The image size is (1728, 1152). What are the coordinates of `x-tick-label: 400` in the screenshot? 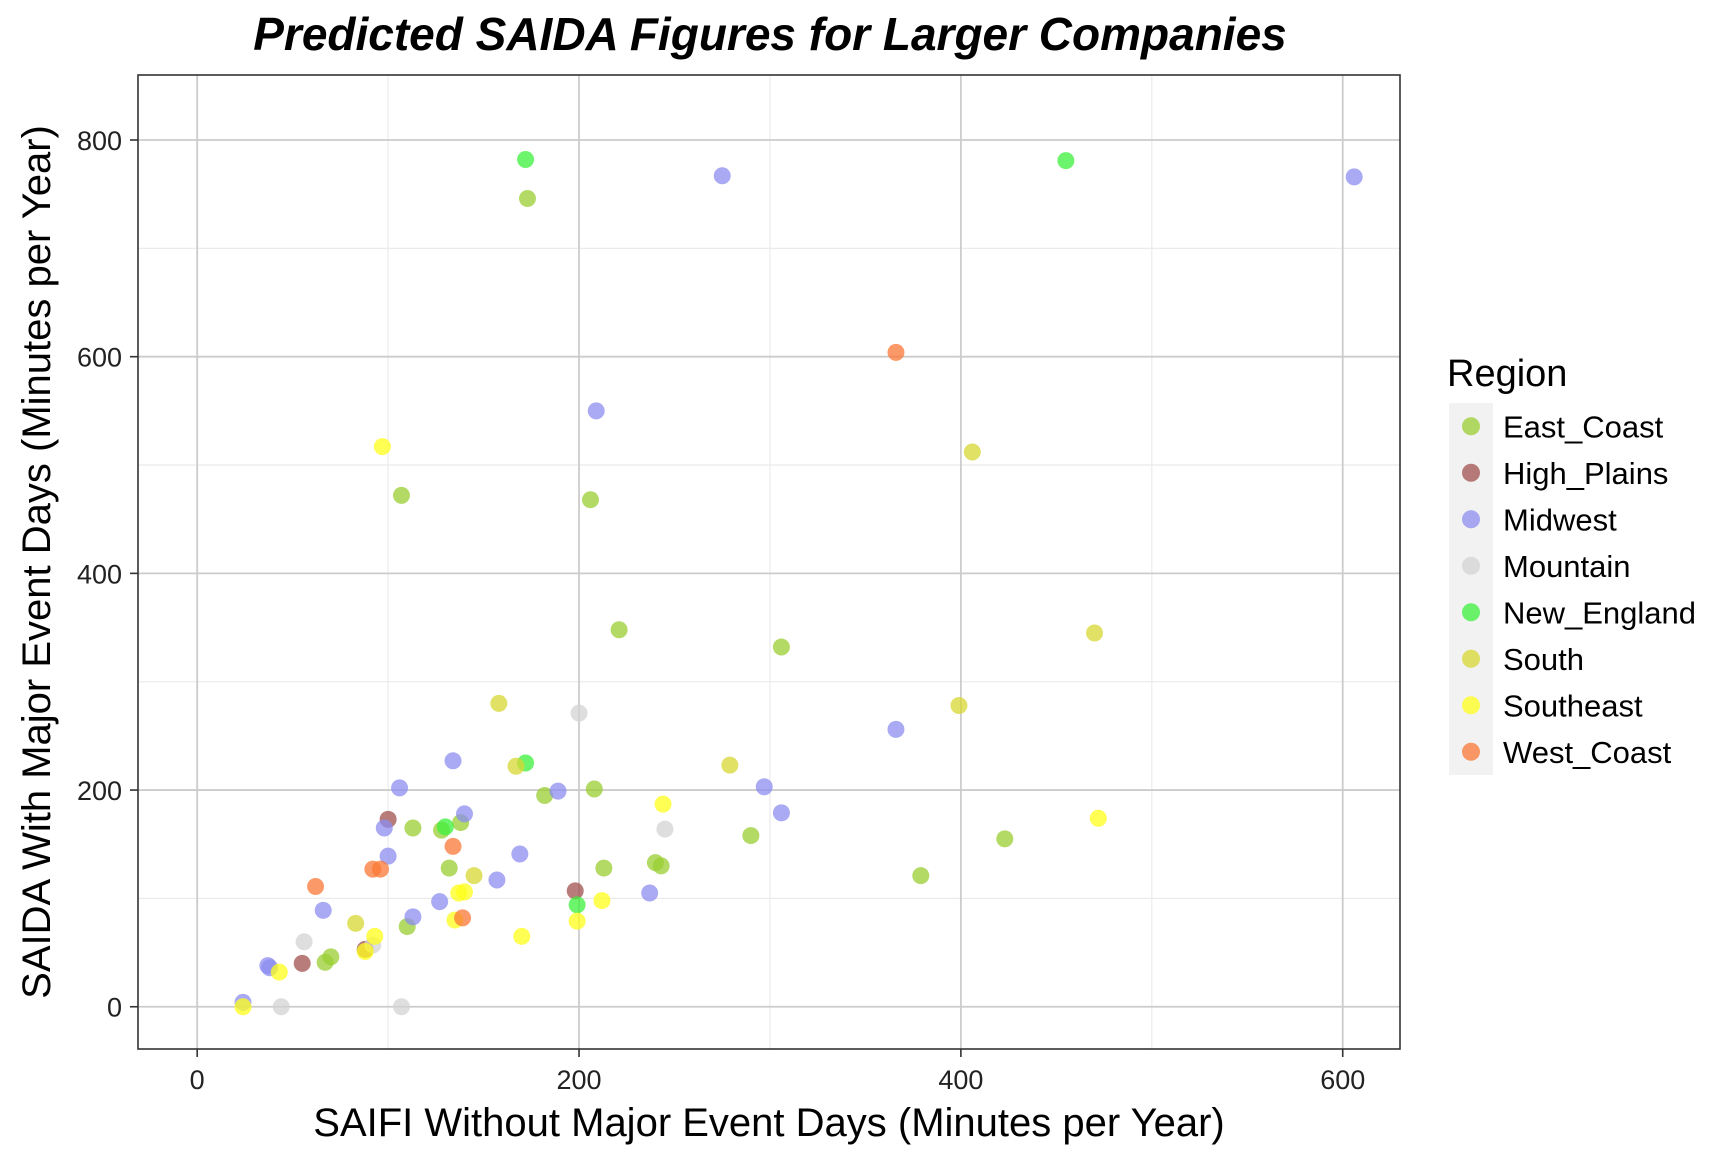 It's located at (960, 1080).